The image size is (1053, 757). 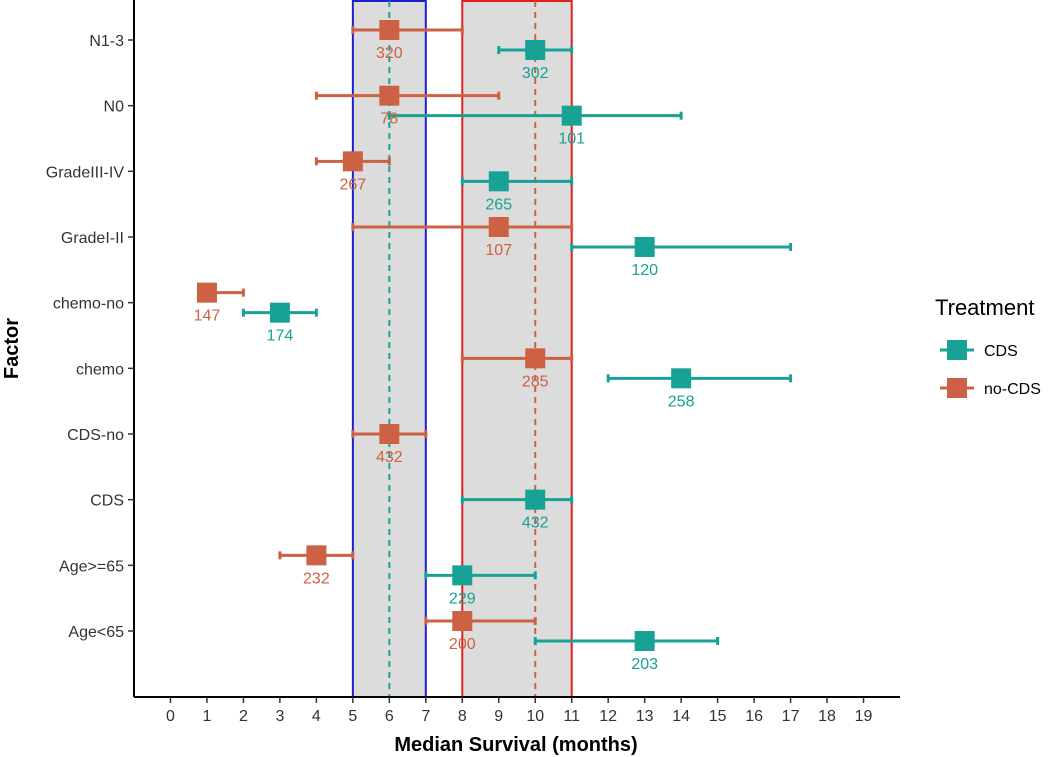 I want to click on y-axis-title: Factor, so click(x=12, y=348).